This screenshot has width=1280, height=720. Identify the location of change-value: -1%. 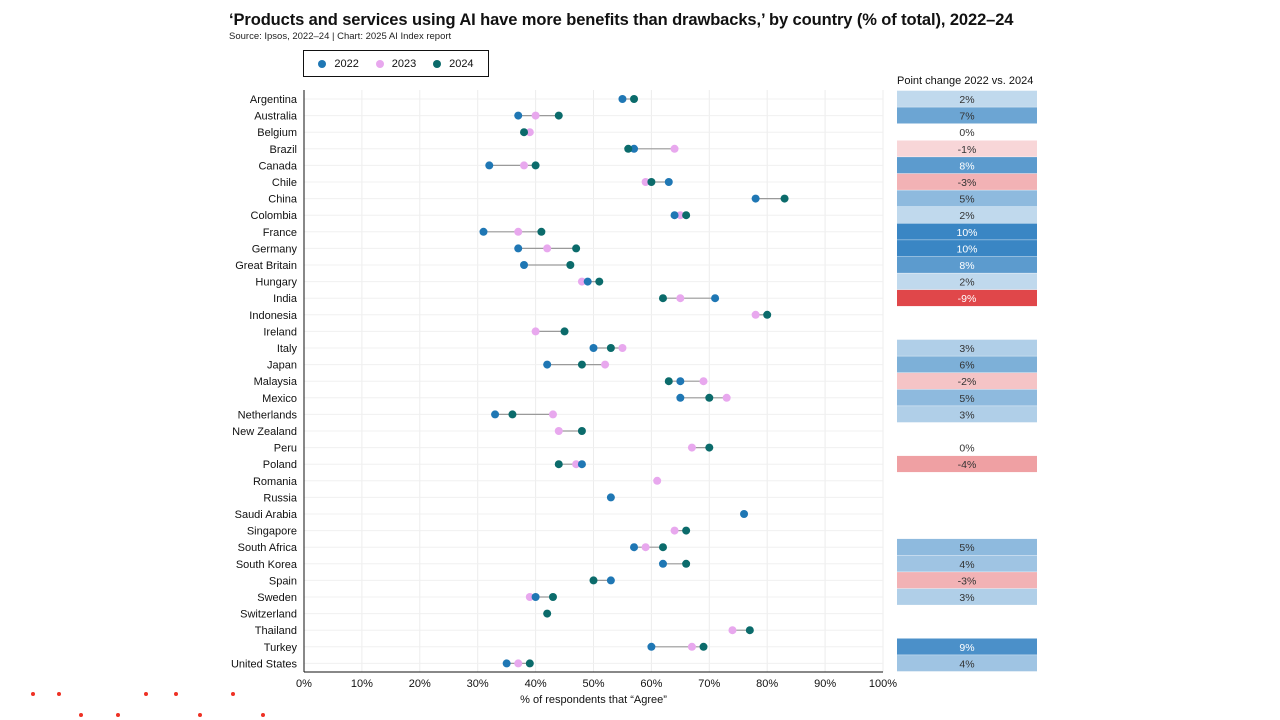
(967, 150).